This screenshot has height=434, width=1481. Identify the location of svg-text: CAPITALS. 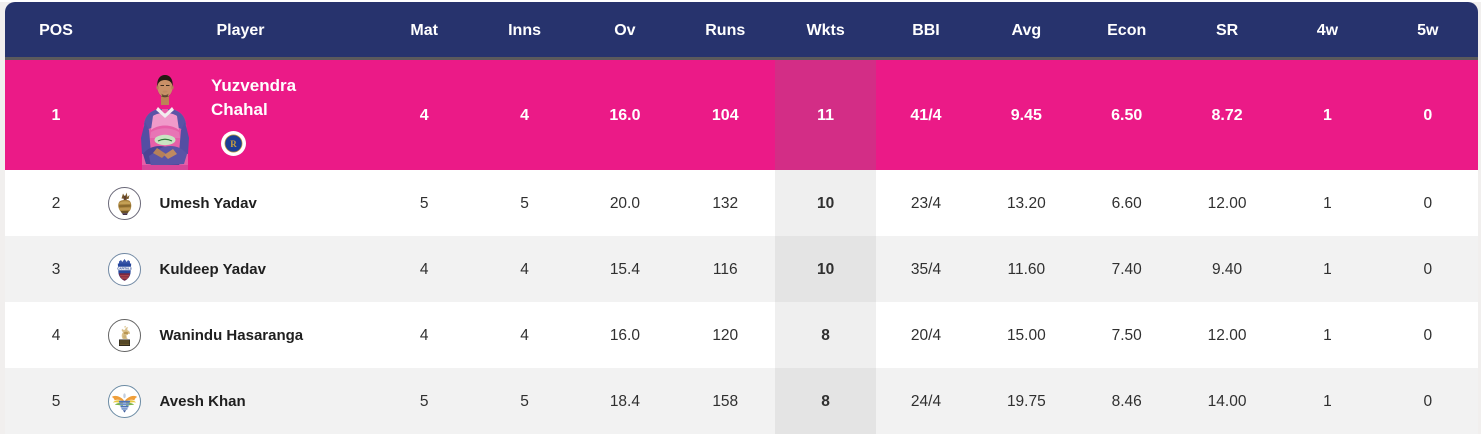
(124, 268).